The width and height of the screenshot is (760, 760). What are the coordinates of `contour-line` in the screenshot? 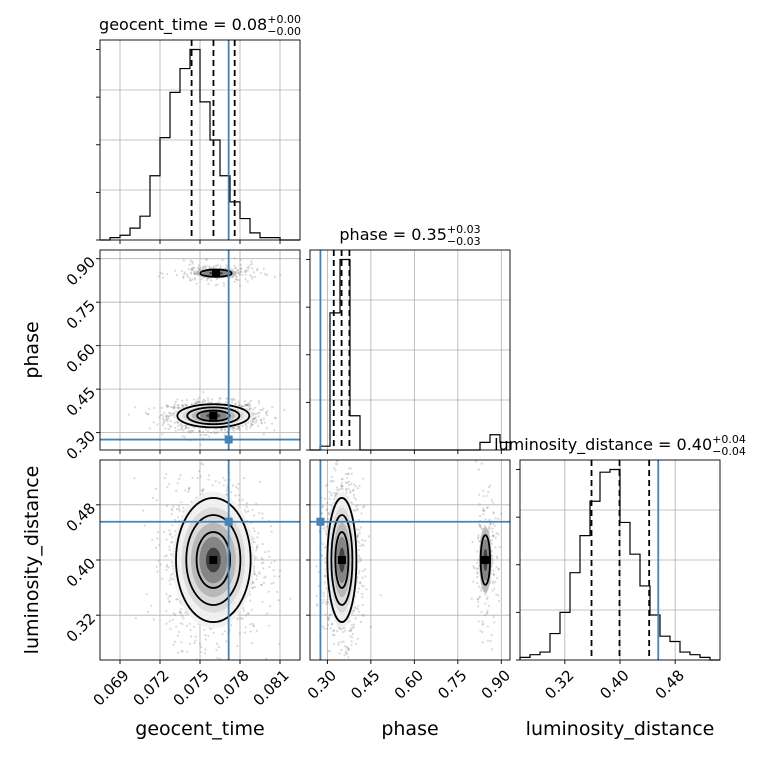 It's located at (213, 560).